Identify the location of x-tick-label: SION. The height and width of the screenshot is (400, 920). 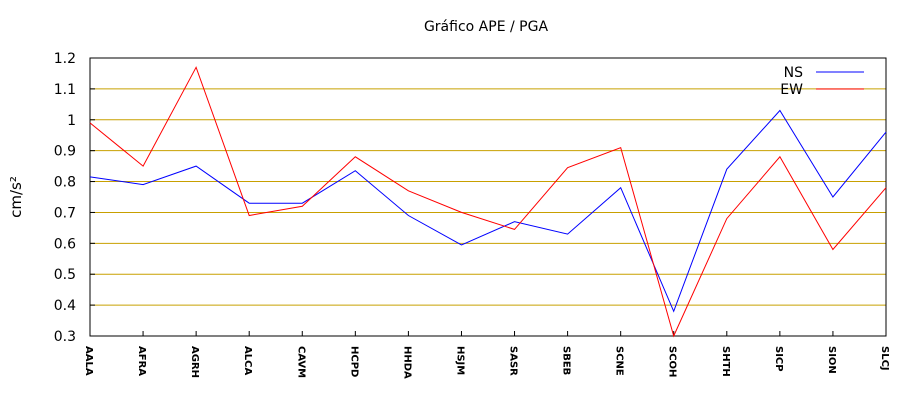
(831, 360).